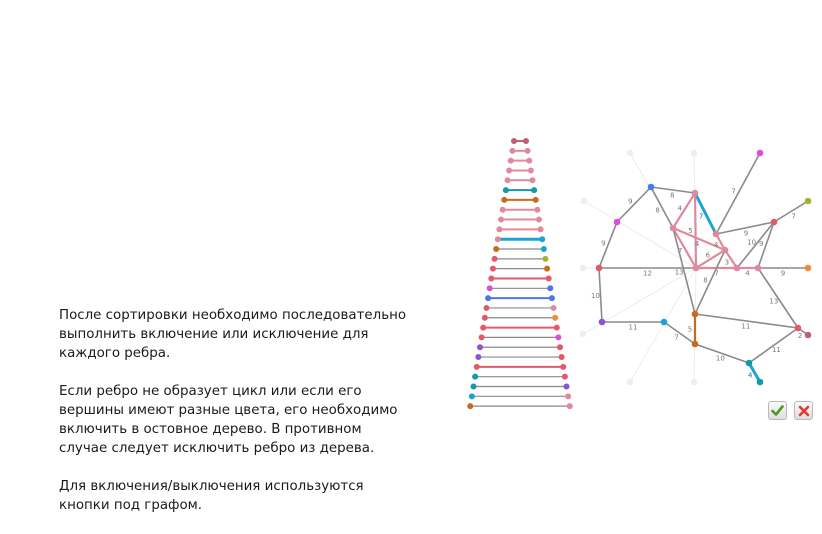 The width and height of the screenshot is (822, 534). Describe the element at coordinates (662, 207) in the screenshot. I see `graph-edge: 8` at that location.